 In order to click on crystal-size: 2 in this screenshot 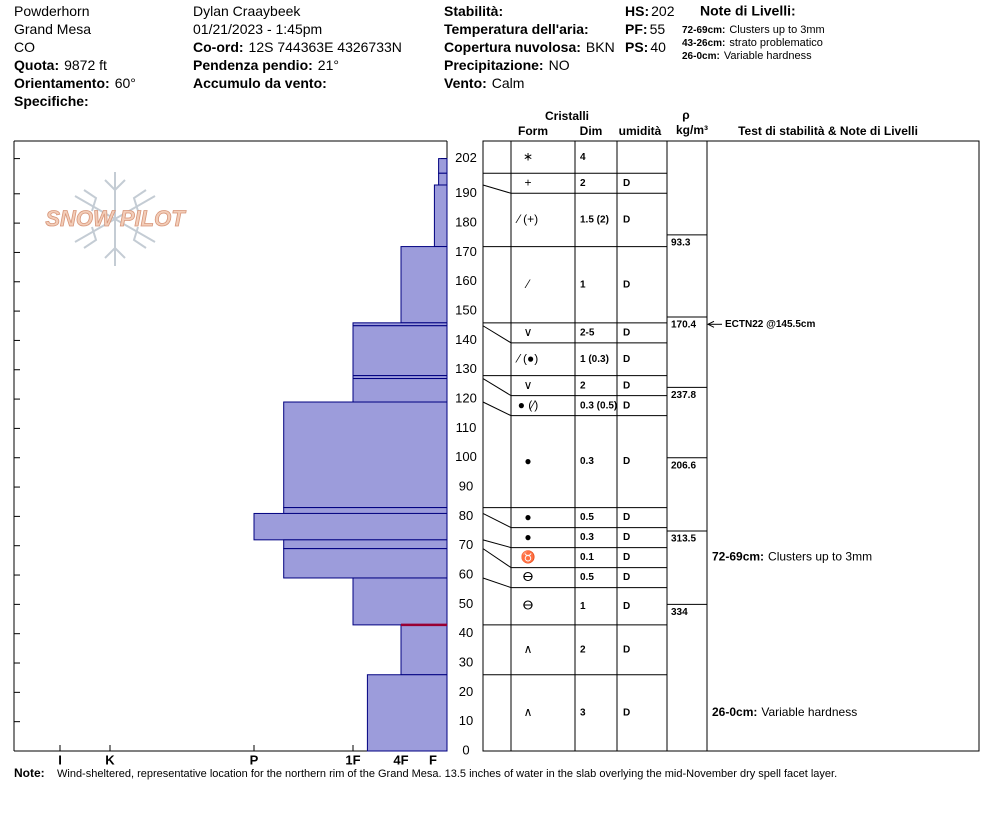, I will do `click(583, 649)`.